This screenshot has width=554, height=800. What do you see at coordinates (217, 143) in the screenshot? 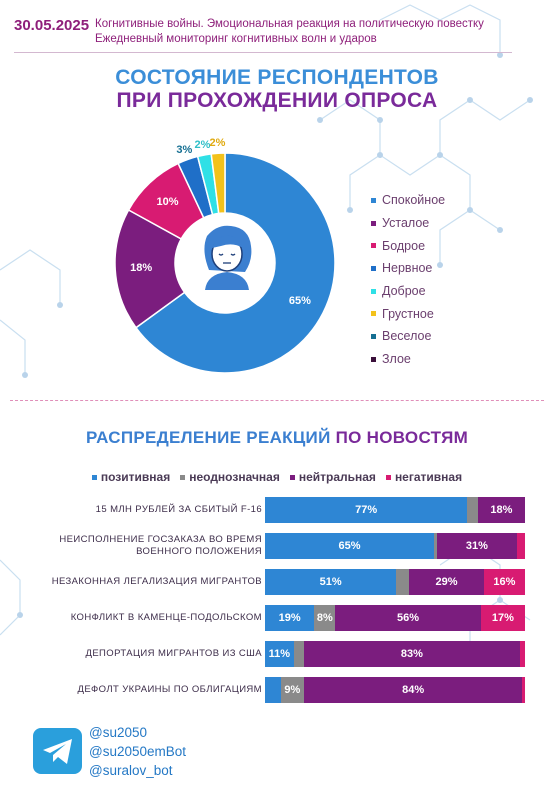
I see `pie-value-label-6: 2%` at bounding box center [217, 143].